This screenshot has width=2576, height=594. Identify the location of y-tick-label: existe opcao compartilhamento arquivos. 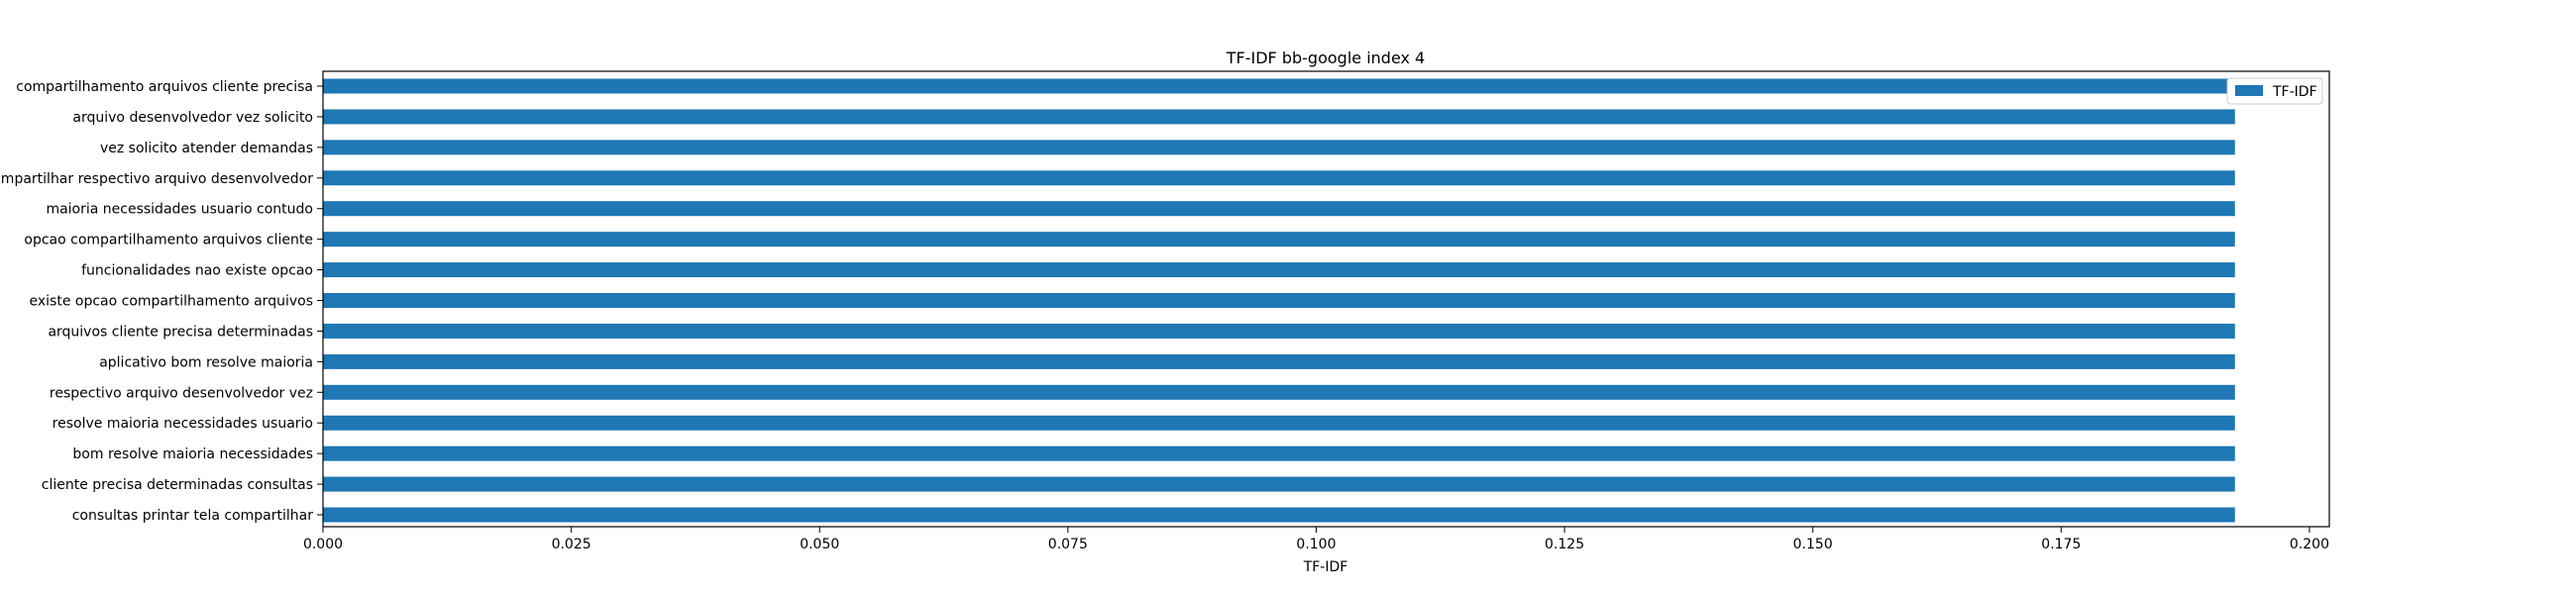
(172, 302).